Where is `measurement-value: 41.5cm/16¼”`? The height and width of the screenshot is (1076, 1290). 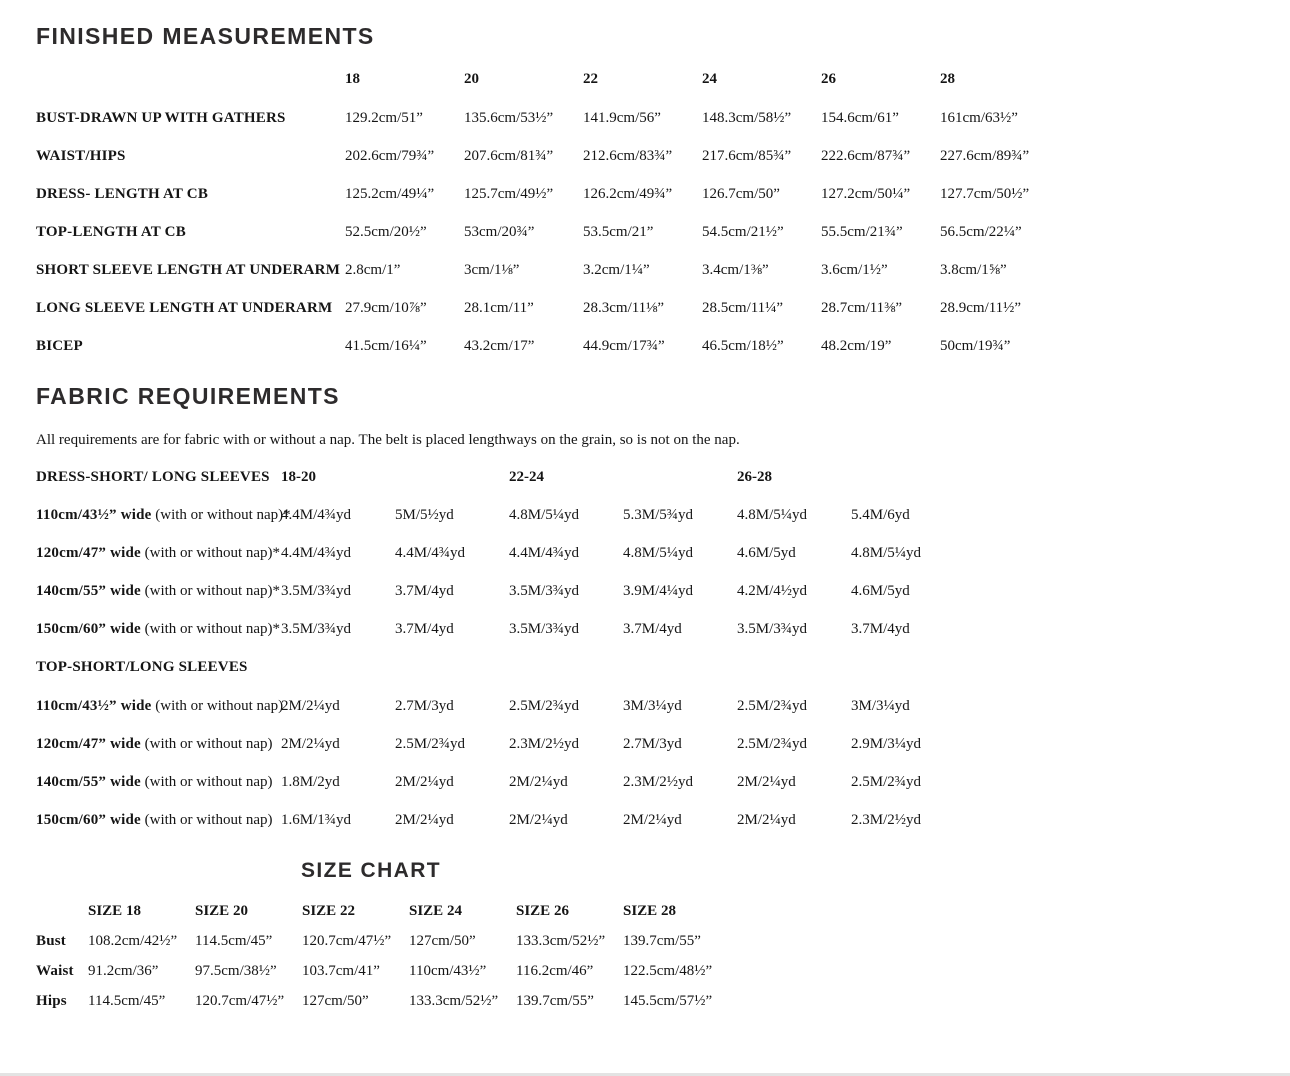
measurement-value: 41.5cm/16¼” is located at coordinates (386, 346).